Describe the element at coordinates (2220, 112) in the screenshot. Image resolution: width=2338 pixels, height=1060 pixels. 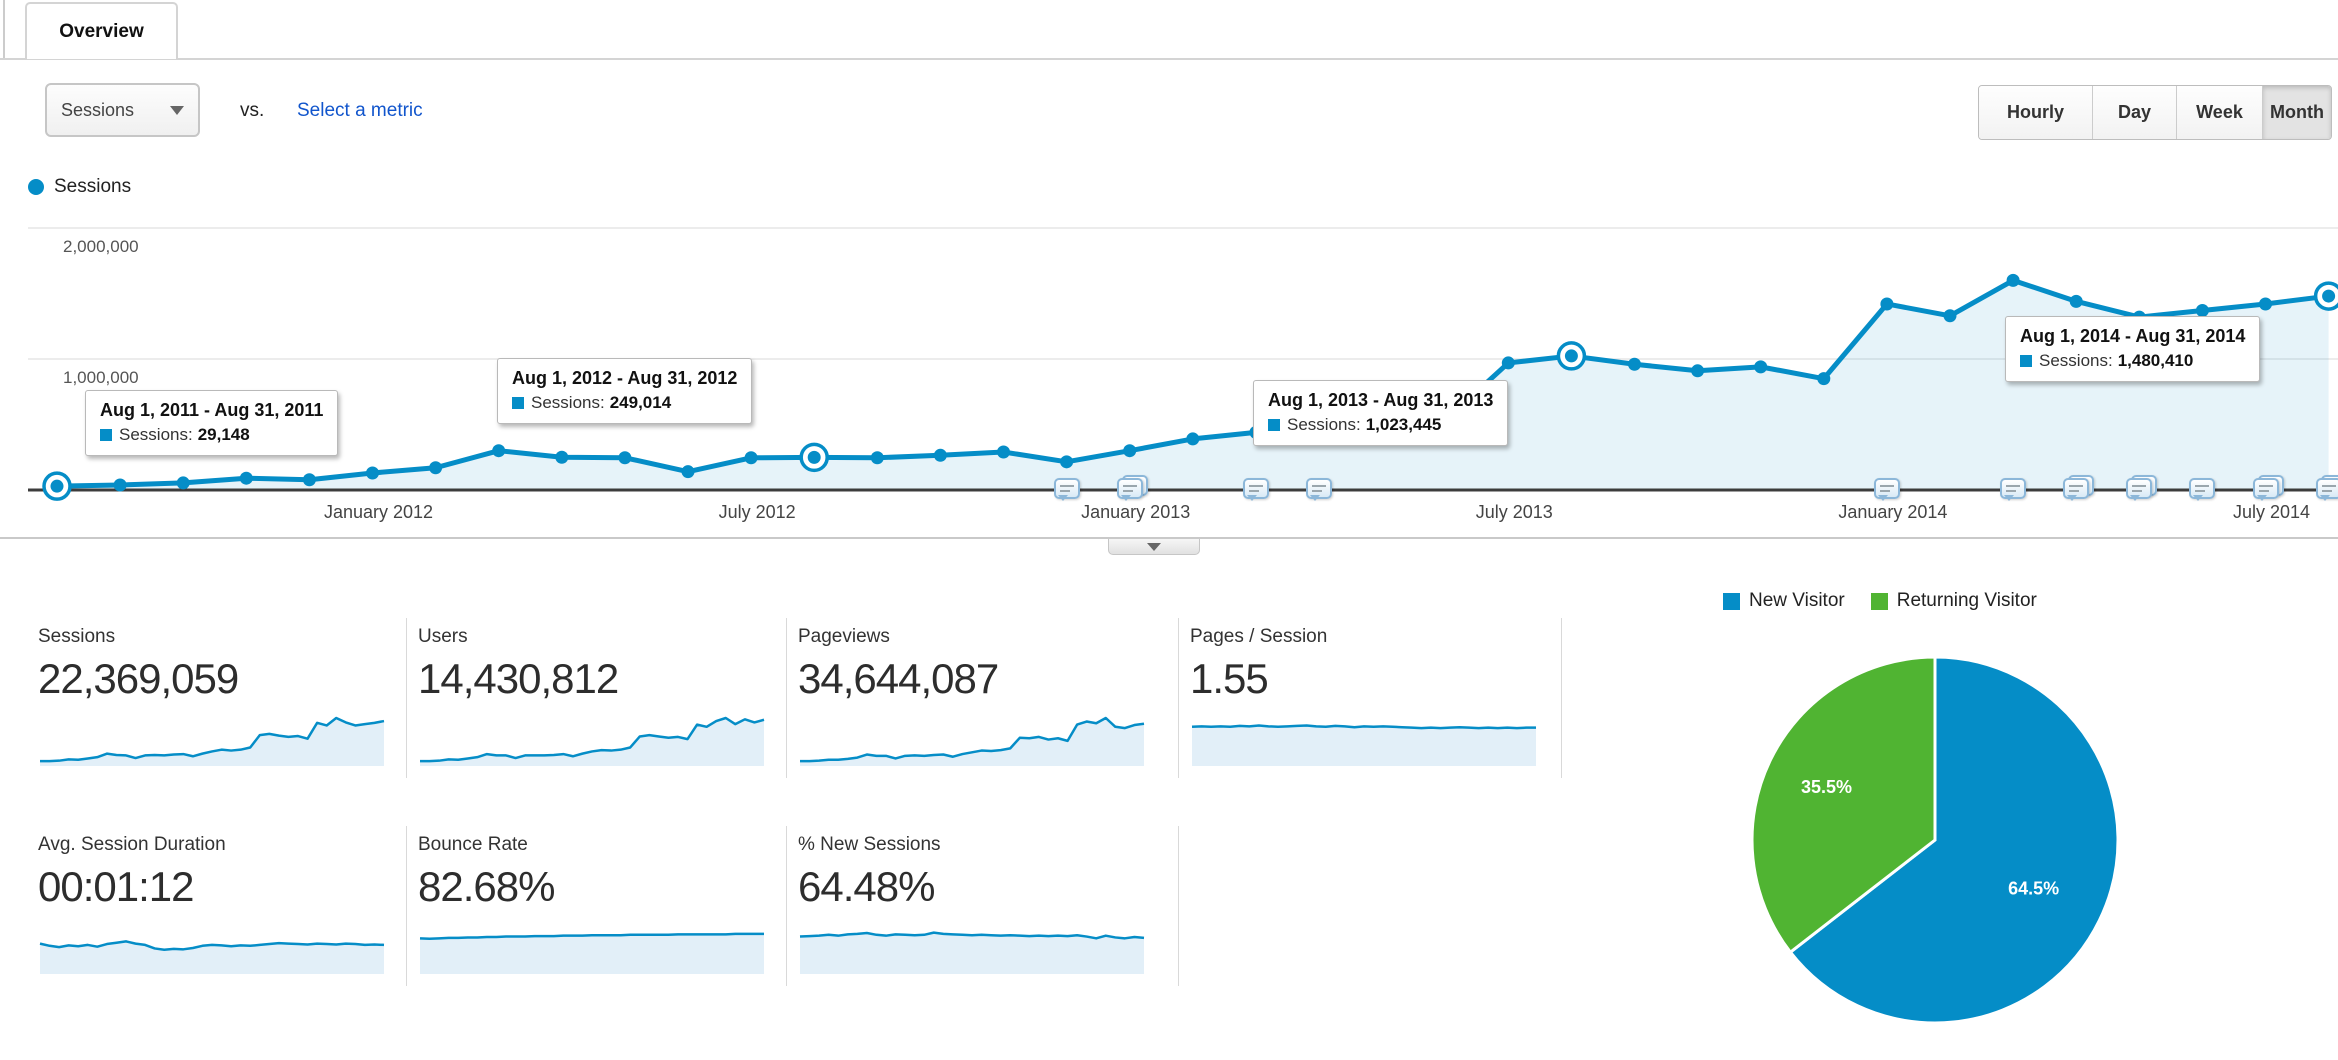
I see `week-button: Week` at that location.